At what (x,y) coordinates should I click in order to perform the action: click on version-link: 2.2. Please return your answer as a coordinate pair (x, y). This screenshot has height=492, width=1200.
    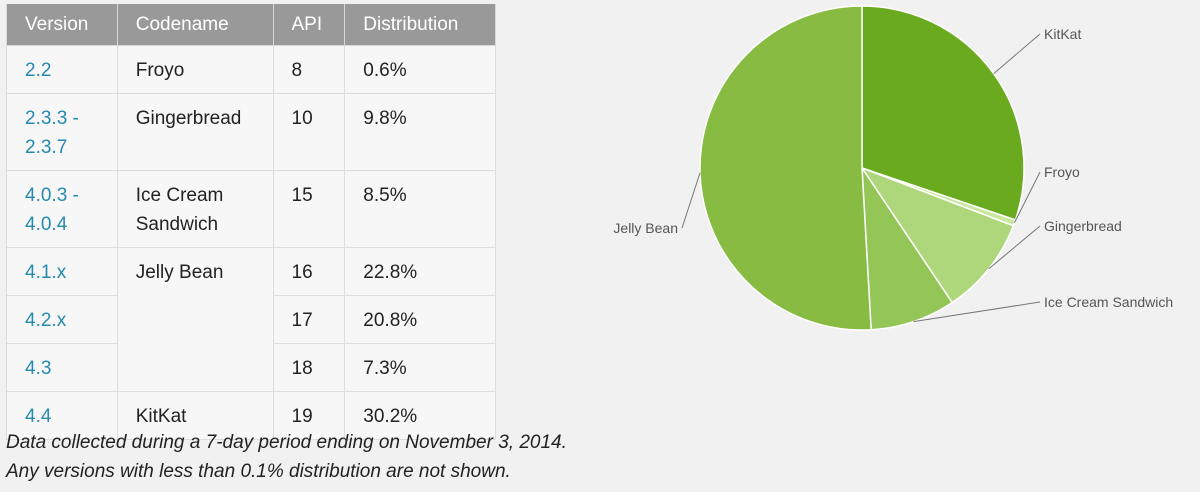
    Looking at the image, I should click on (62, 69).